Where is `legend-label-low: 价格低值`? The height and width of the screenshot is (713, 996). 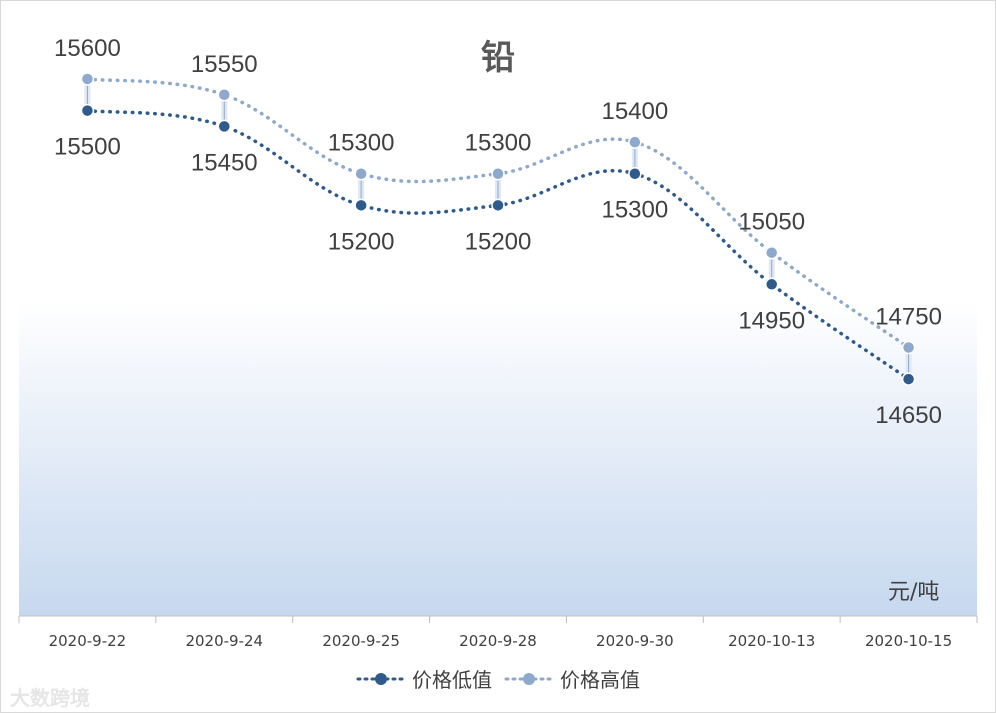
legend-label-low: 价格低值 is located at coordinates (452, 680).